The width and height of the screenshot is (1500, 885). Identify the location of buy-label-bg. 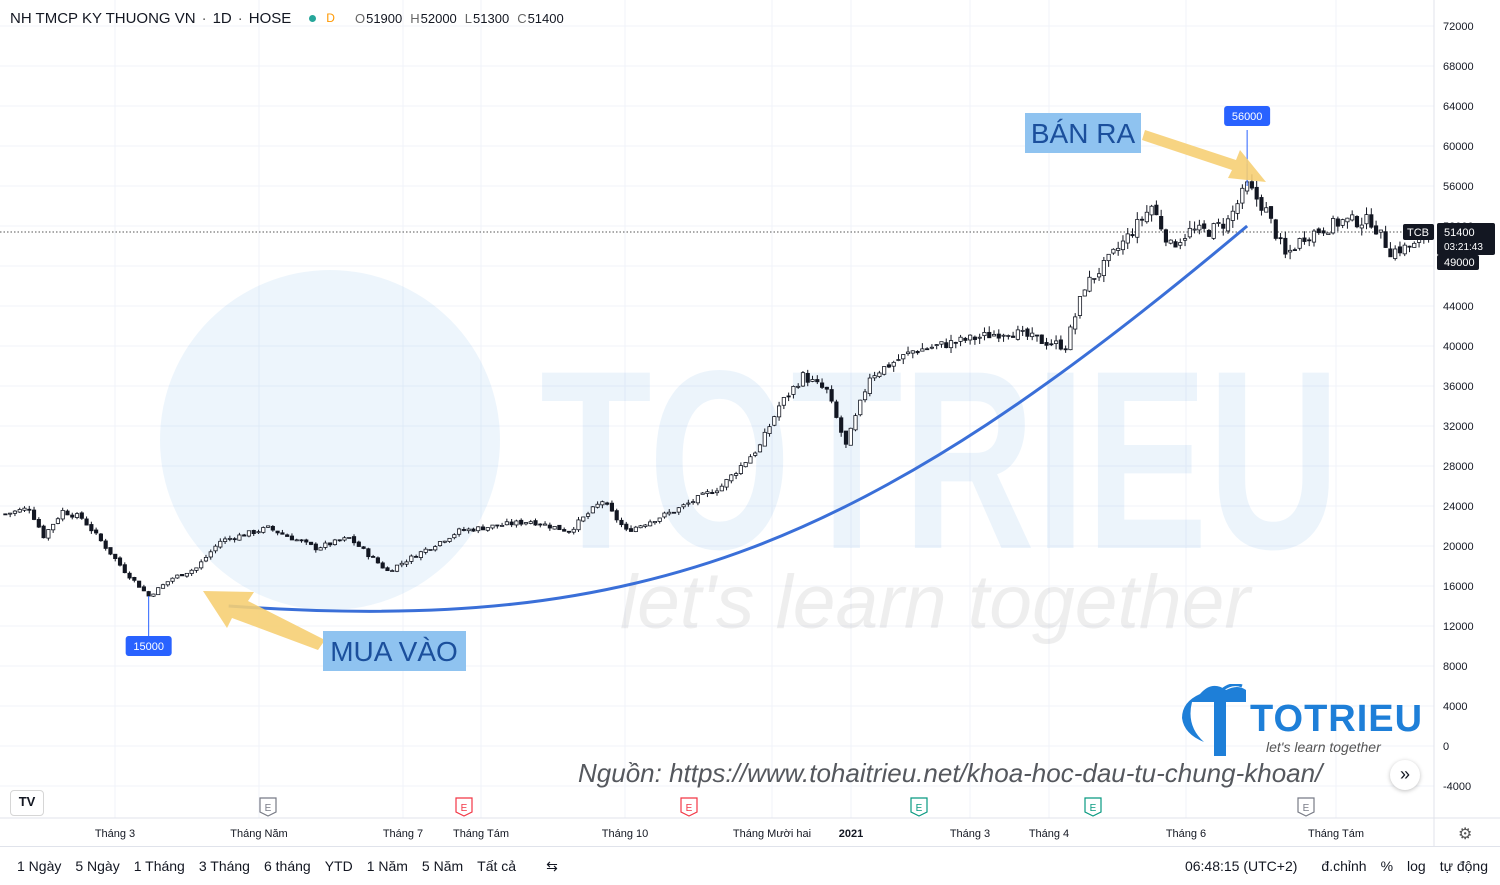
(394, 651).